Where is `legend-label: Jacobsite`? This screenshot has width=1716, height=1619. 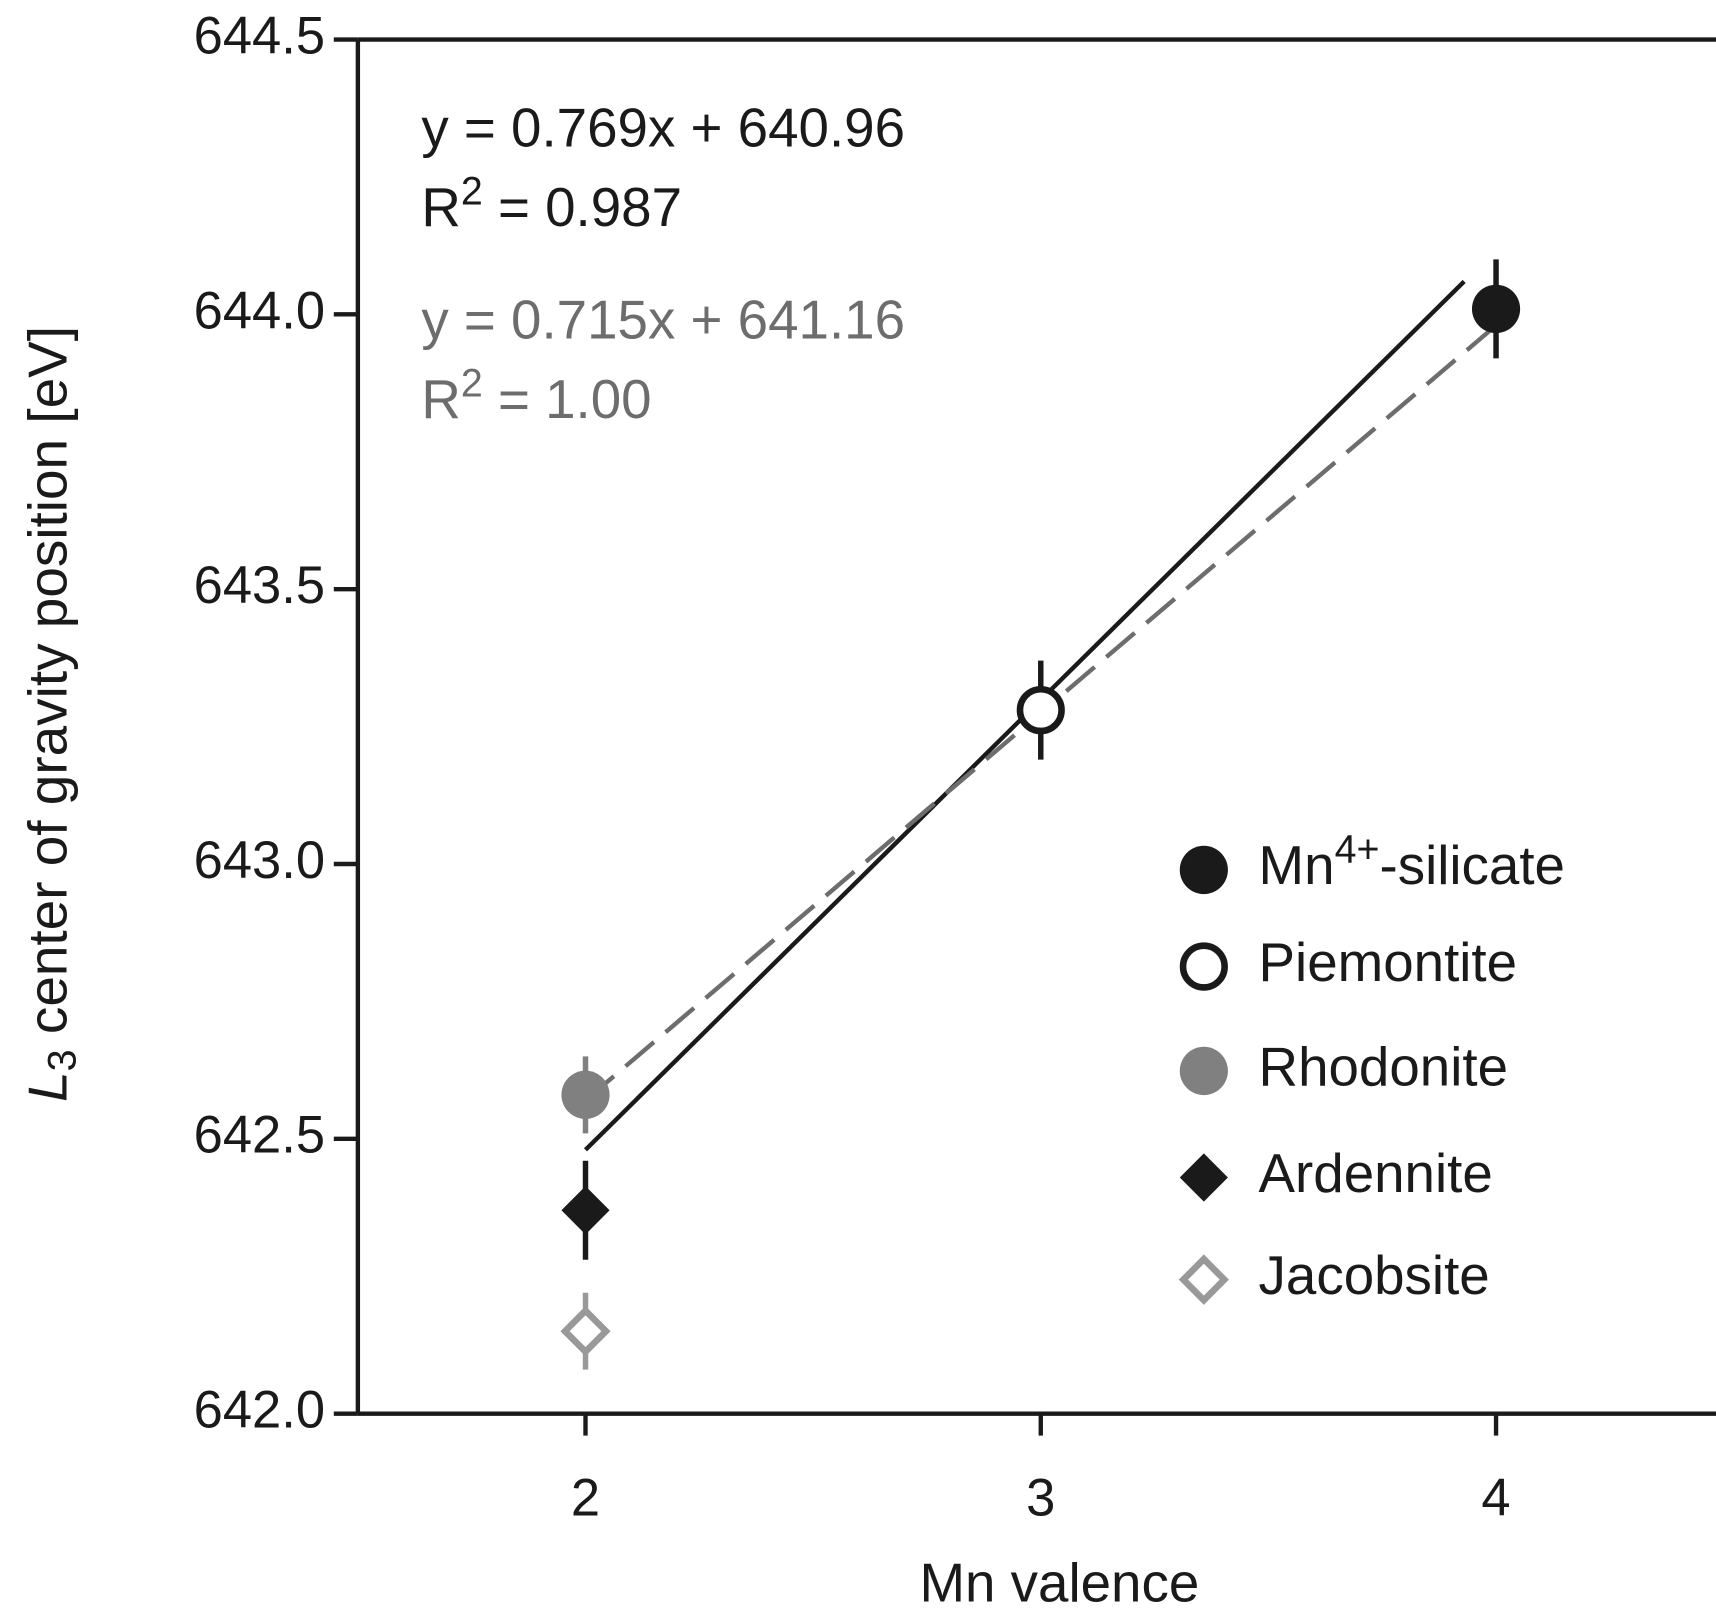
legend-label: Jacobsite is located at coordinates (1374, 1275).